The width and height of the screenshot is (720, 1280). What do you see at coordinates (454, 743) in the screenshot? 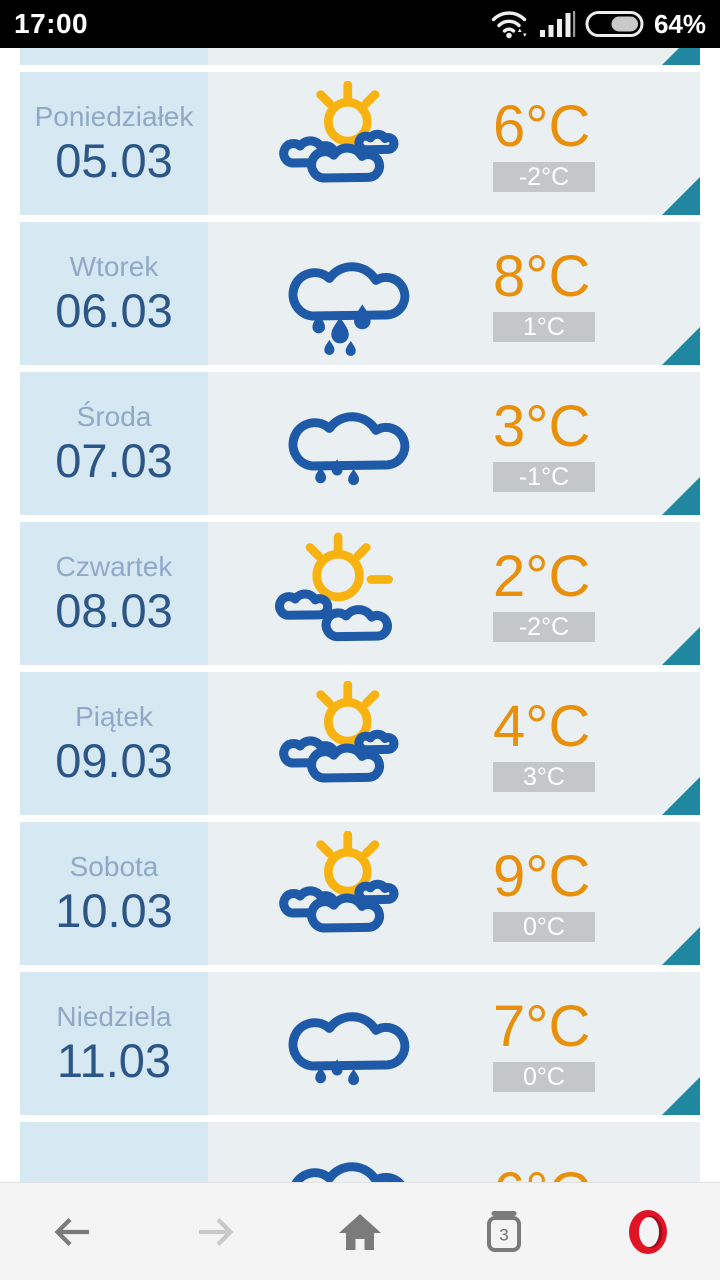
I see `row-weather-cell: 4°C 3°C` at bounding box center [454, 743].